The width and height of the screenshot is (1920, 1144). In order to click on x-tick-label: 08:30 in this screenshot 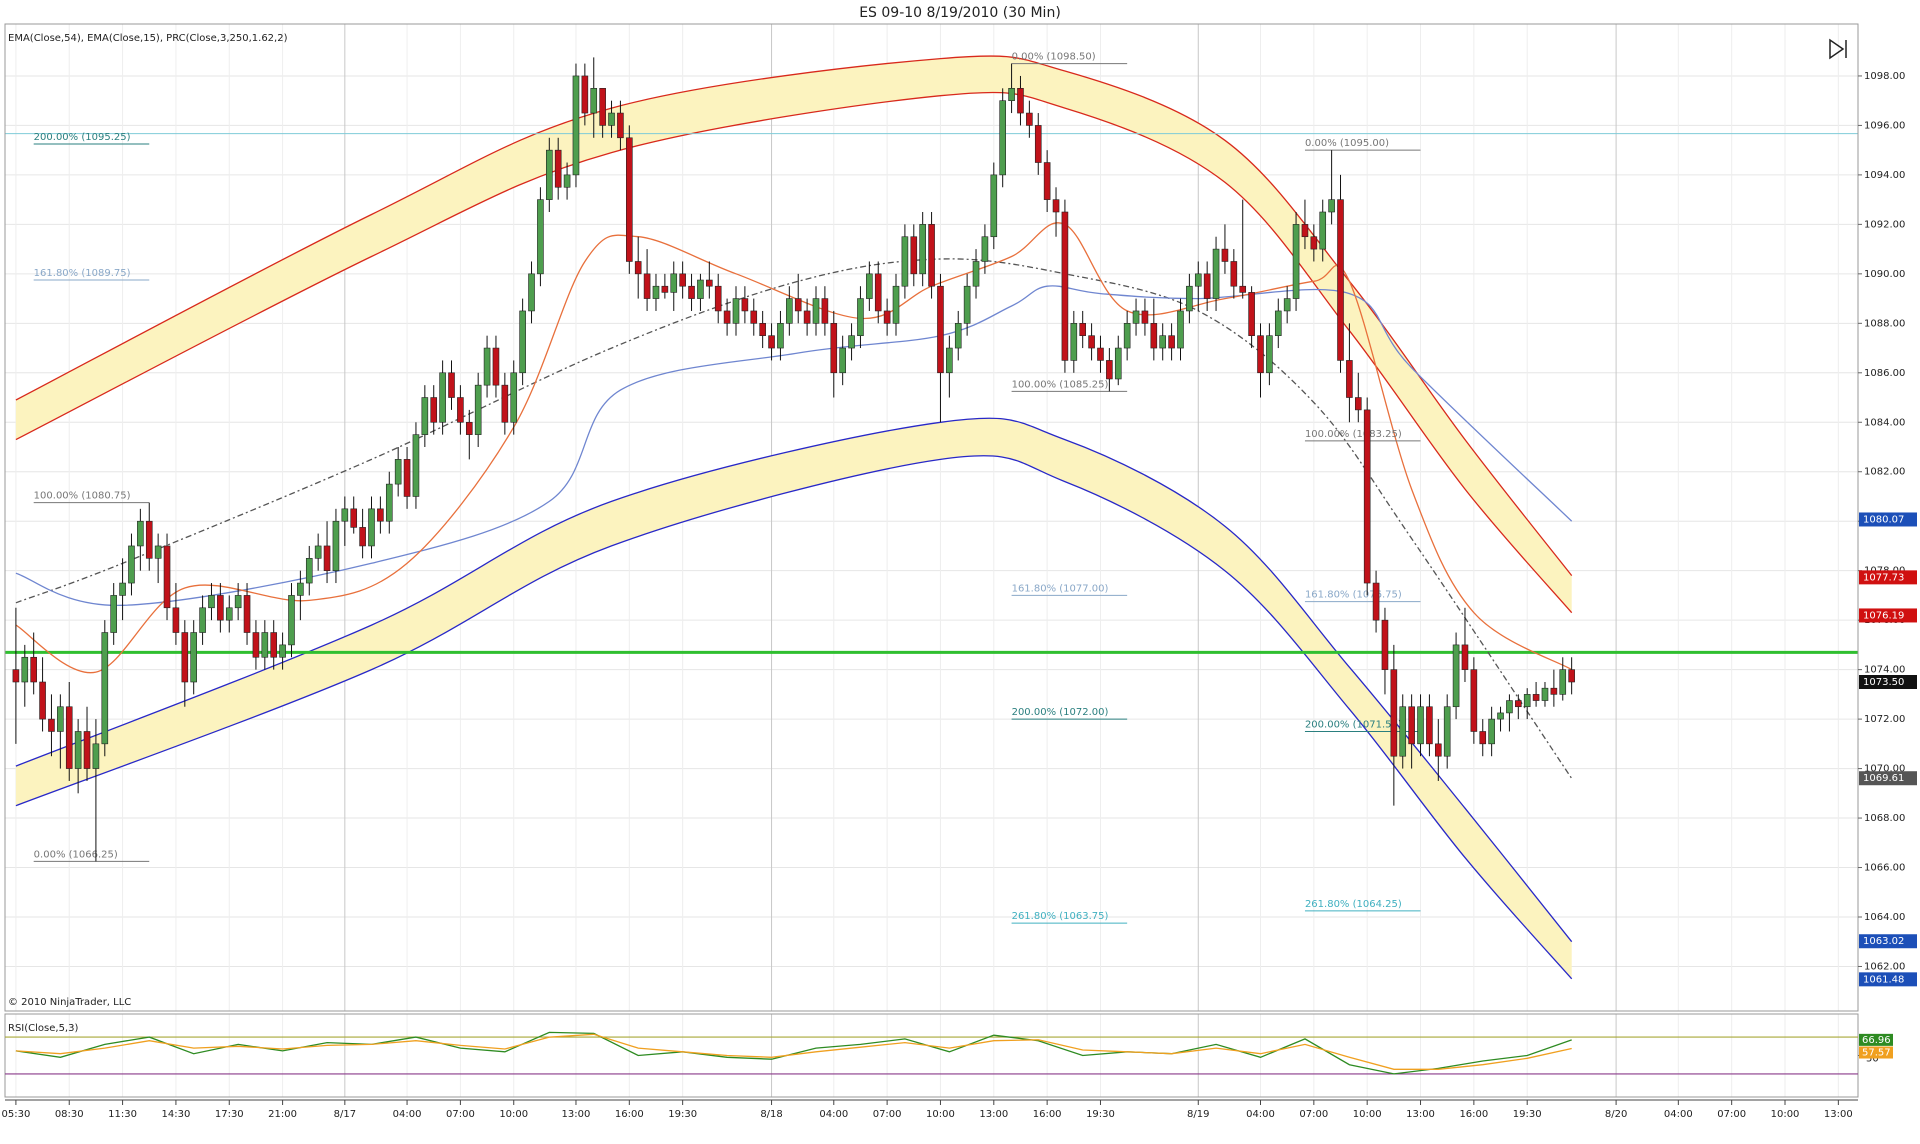, I will do `click(69, 1114)`.